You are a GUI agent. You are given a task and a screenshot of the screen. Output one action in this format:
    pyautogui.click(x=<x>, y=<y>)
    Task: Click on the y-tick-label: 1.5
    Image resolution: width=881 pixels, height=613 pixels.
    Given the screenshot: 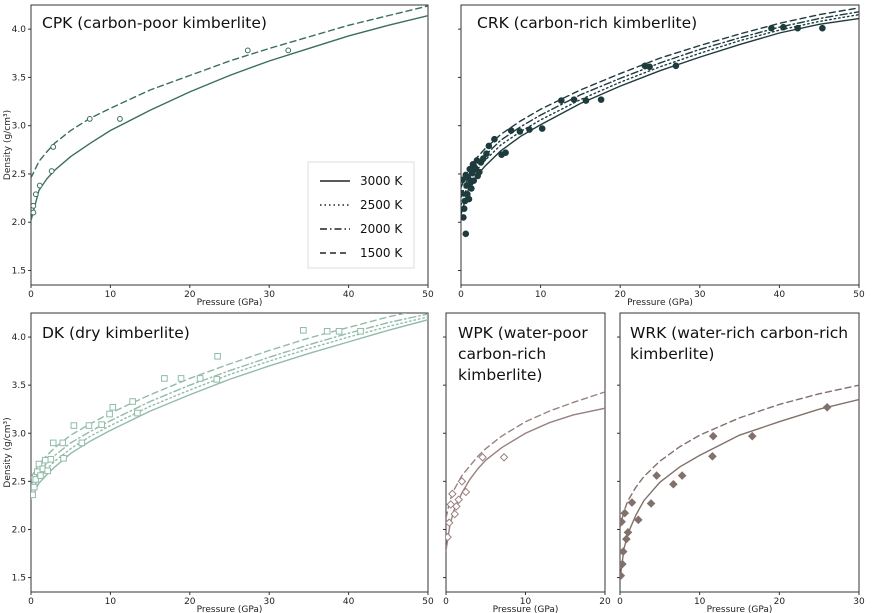 What is the action you would take?
    pyautogui.click(x=19, y=272)
    